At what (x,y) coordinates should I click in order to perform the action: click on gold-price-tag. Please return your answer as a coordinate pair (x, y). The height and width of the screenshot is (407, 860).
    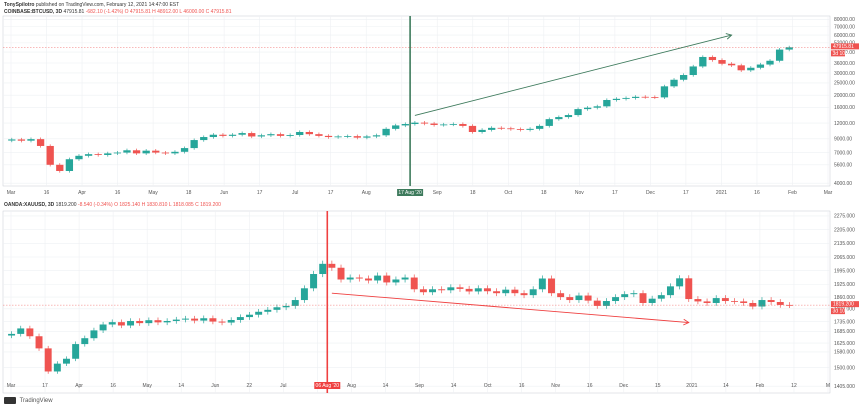
    Looking at the image, I should click on (845, 304).